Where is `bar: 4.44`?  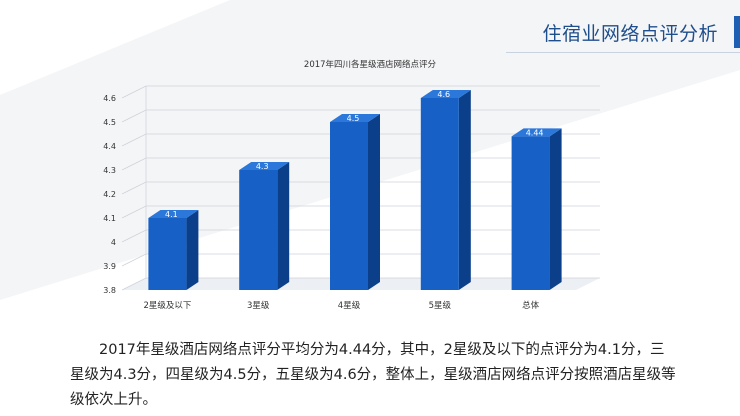 bar: 4.44 is located at coordinates (536, 209).